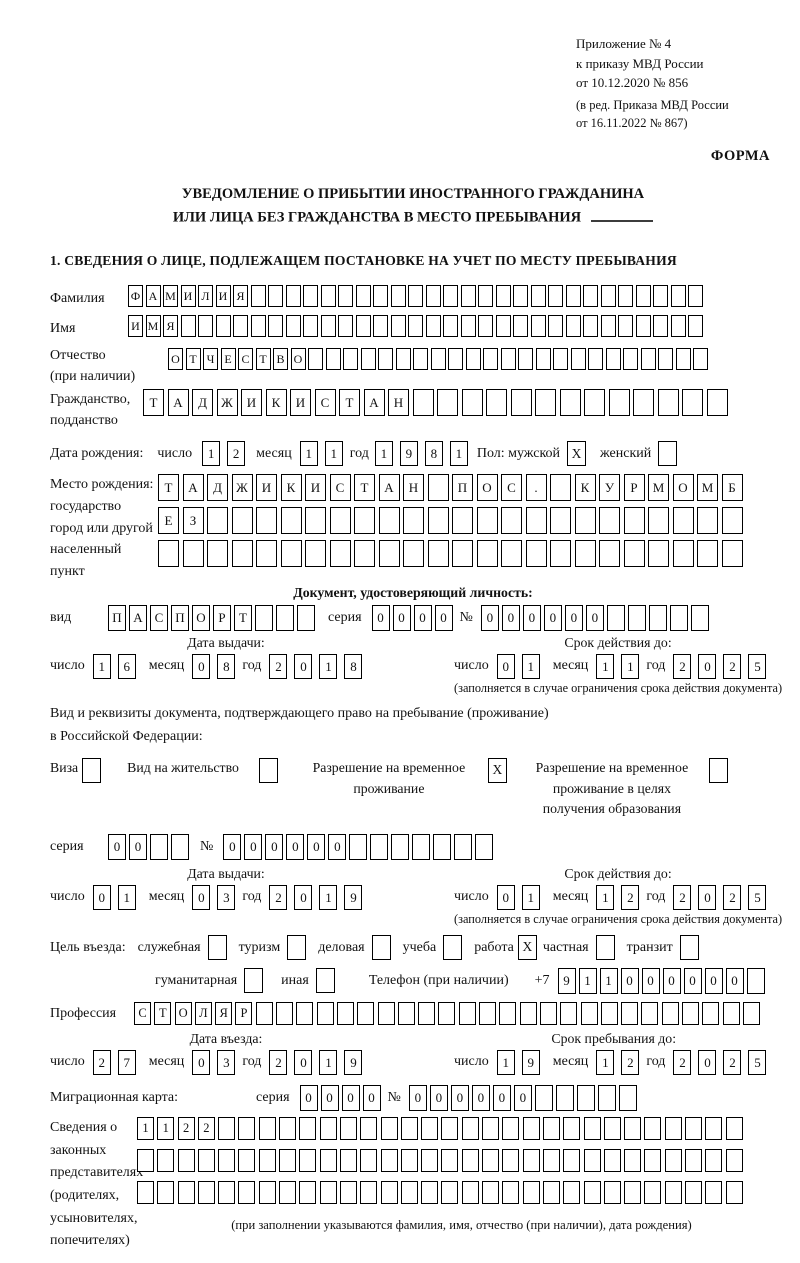 This screenshot has height=1263, width=800. What do you see at coordinates (202, 403) in the screenshot?
I see `char-cell: Д` at bounding box center [202, 403].